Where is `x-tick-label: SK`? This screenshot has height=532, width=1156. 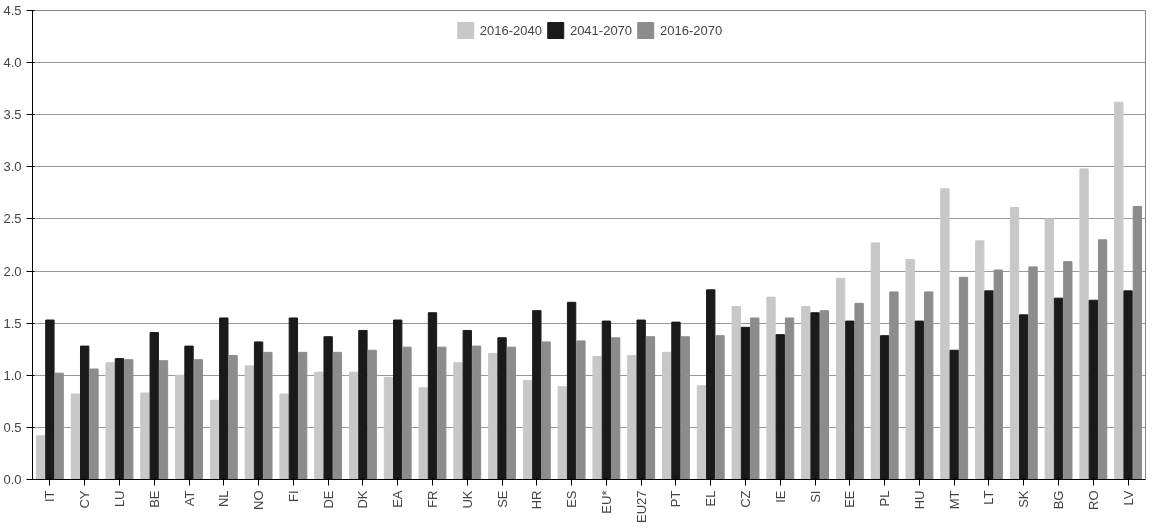
x-tick-label: SK is located at coordinates (1024, 499).